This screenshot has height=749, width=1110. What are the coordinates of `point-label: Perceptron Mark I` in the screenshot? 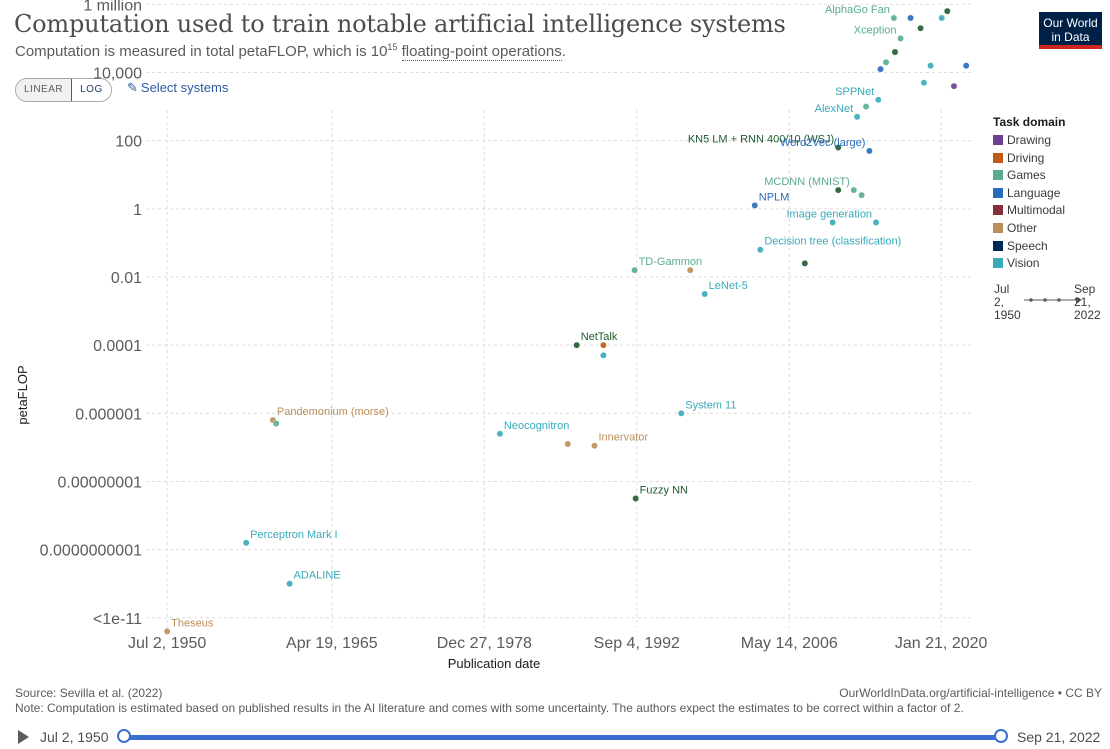 It's located at (293, 535).